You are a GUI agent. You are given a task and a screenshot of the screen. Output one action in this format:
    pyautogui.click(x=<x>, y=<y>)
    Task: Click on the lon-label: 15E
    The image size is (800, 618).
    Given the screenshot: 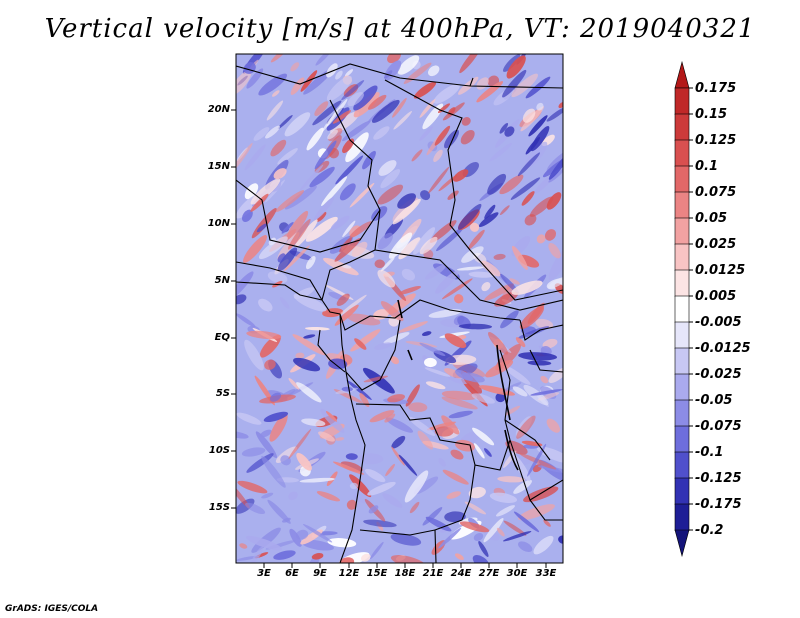 What is the action you would take?
    pyautogui.click(x=377, y=573)
    